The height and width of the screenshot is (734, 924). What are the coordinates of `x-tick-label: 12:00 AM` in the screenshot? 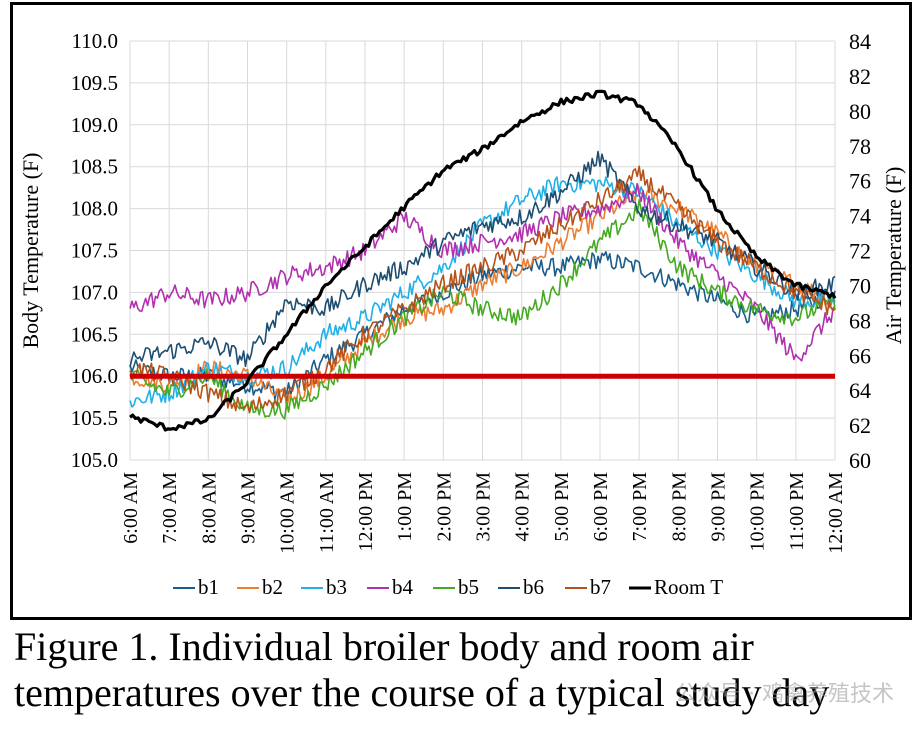 It's located at (836, 513).